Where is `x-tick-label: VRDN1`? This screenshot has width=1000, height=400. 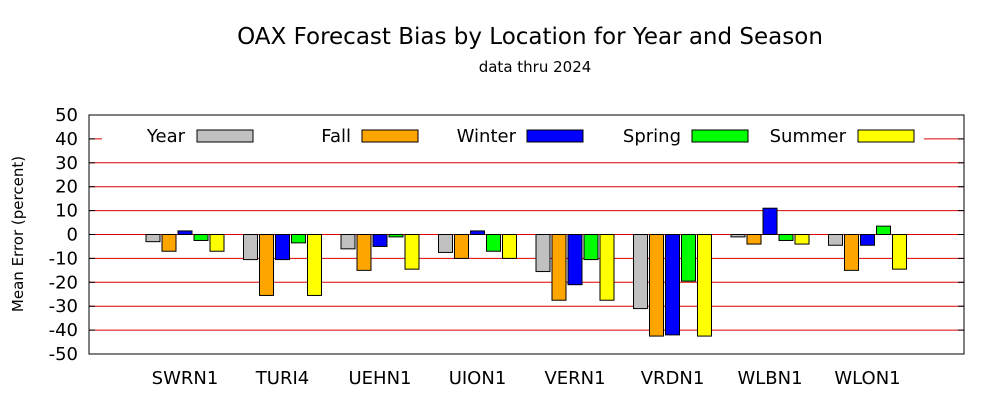 x-tick-label: VRDN1 is located at coordinates (673, 378).